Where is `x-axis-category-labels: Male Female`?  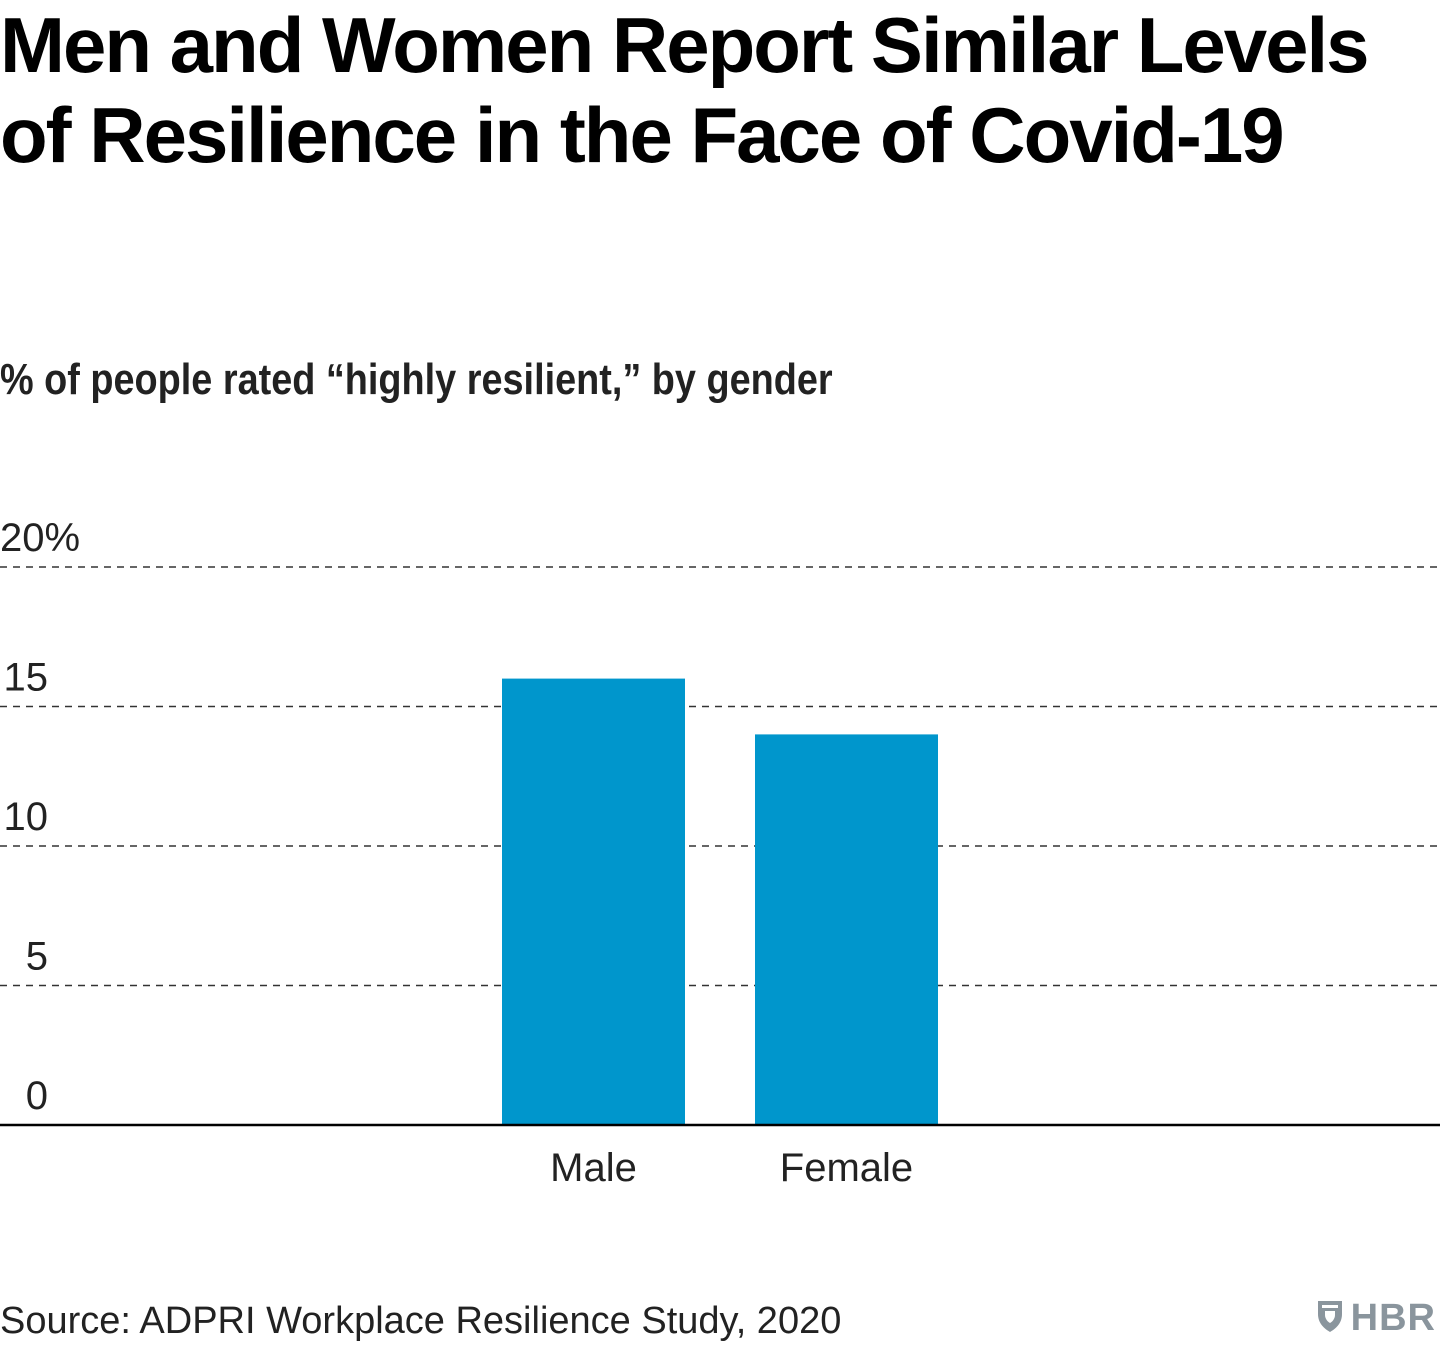 x-axis-category-labels: Male Female is located at coordinates (731, 1168).